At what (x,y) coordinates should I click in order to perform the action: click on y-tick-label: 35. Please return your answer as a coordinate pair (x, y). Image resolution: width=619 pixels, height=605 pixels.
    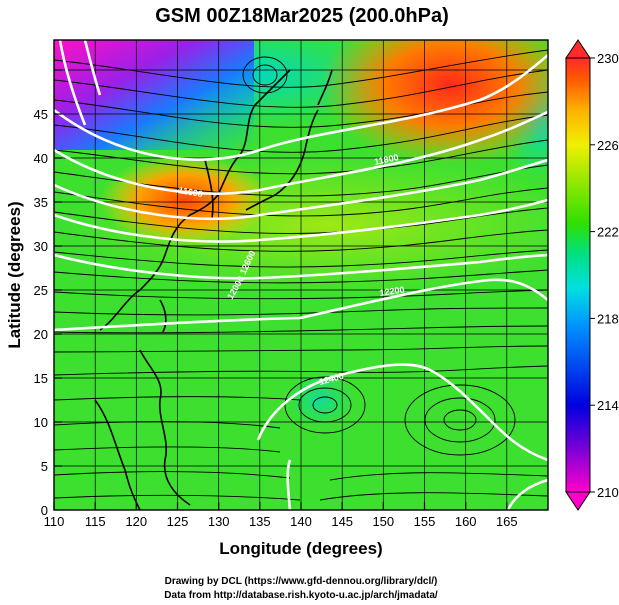
    Looking at the image, I should click on (41, 202).